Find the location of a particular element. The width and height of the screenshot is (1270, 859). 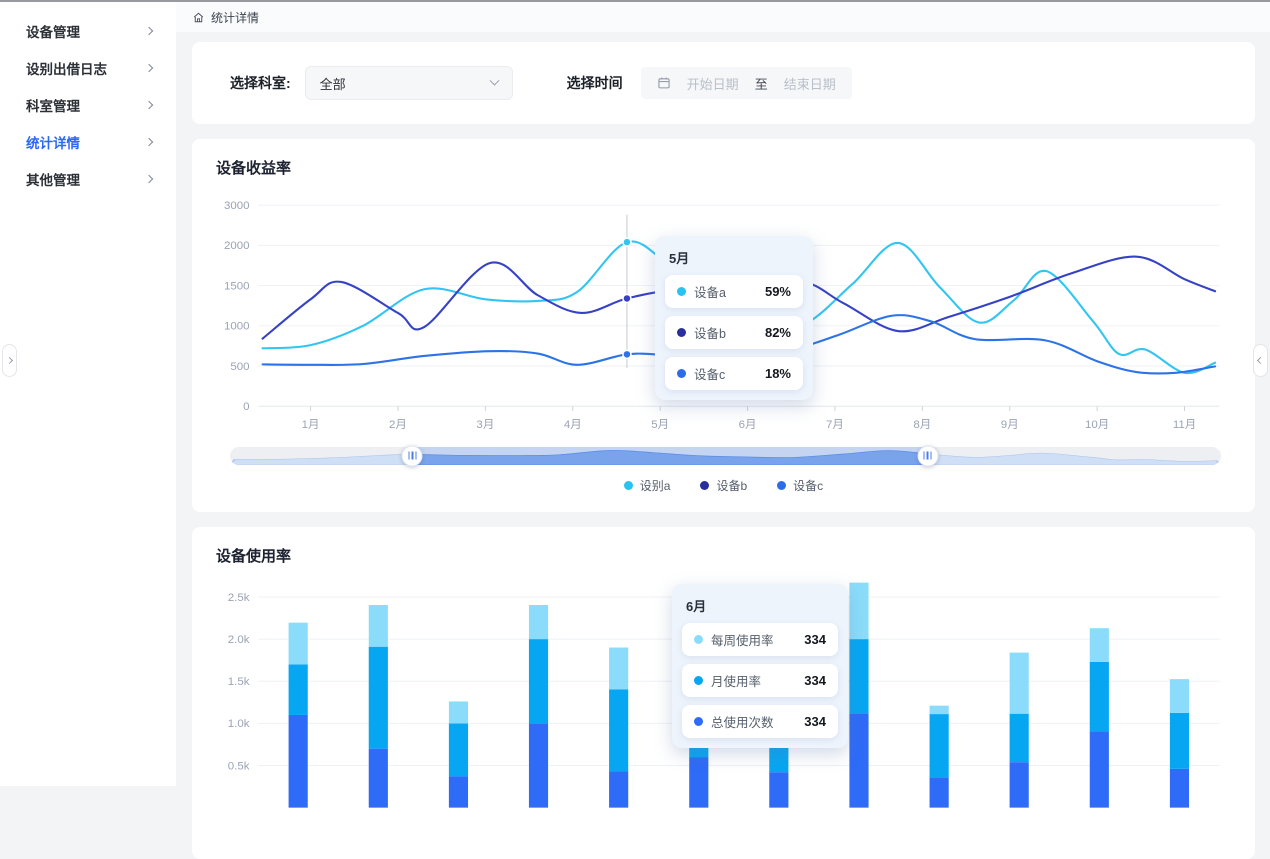

sidebar-expand-button is located at coordinates (9, 360).